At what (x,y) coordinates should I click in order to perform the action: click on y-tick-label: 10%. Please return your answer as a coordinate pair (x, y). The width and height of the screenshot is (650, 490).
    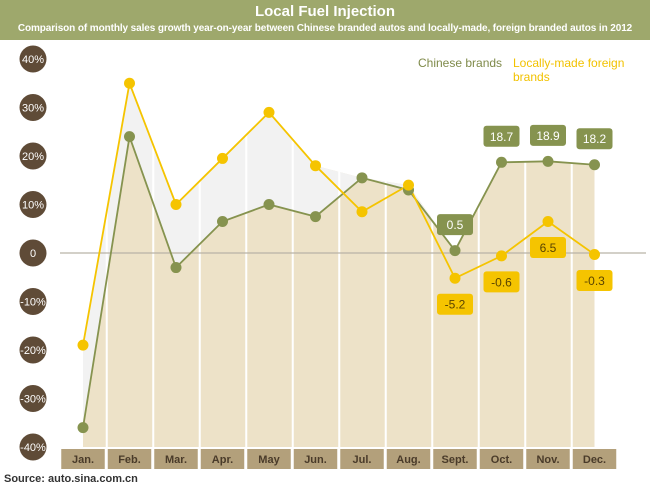
    Looking at the image, I should click on (33, 206).